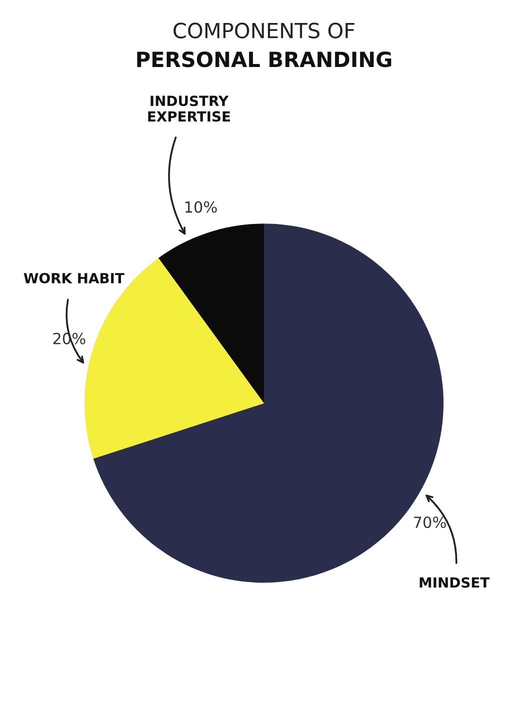 The image size is (528, 720). What do you see at coordinates (74, 278) in the screenshot?
I see `slice-label: WORK HABIT` at bounding box center [74, 278].